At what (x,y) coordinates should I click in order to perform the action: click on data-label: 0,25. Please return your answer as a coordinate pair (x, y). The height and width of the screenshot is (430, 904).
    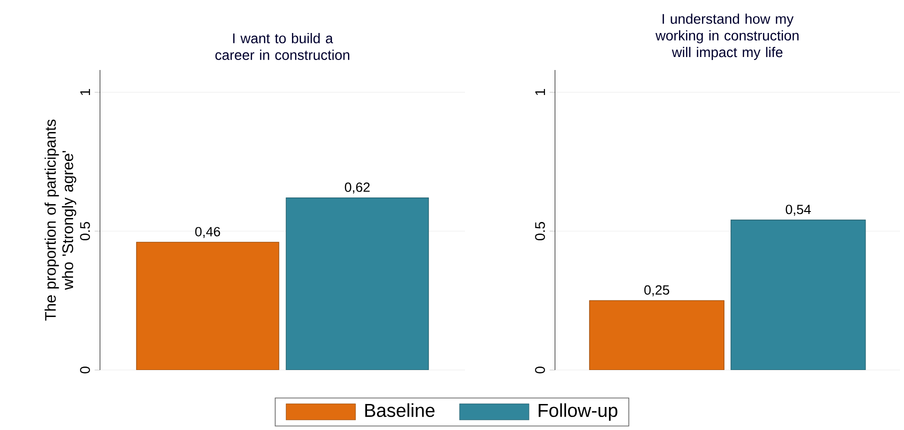
    Looking at the image, I should click on (657, 290).